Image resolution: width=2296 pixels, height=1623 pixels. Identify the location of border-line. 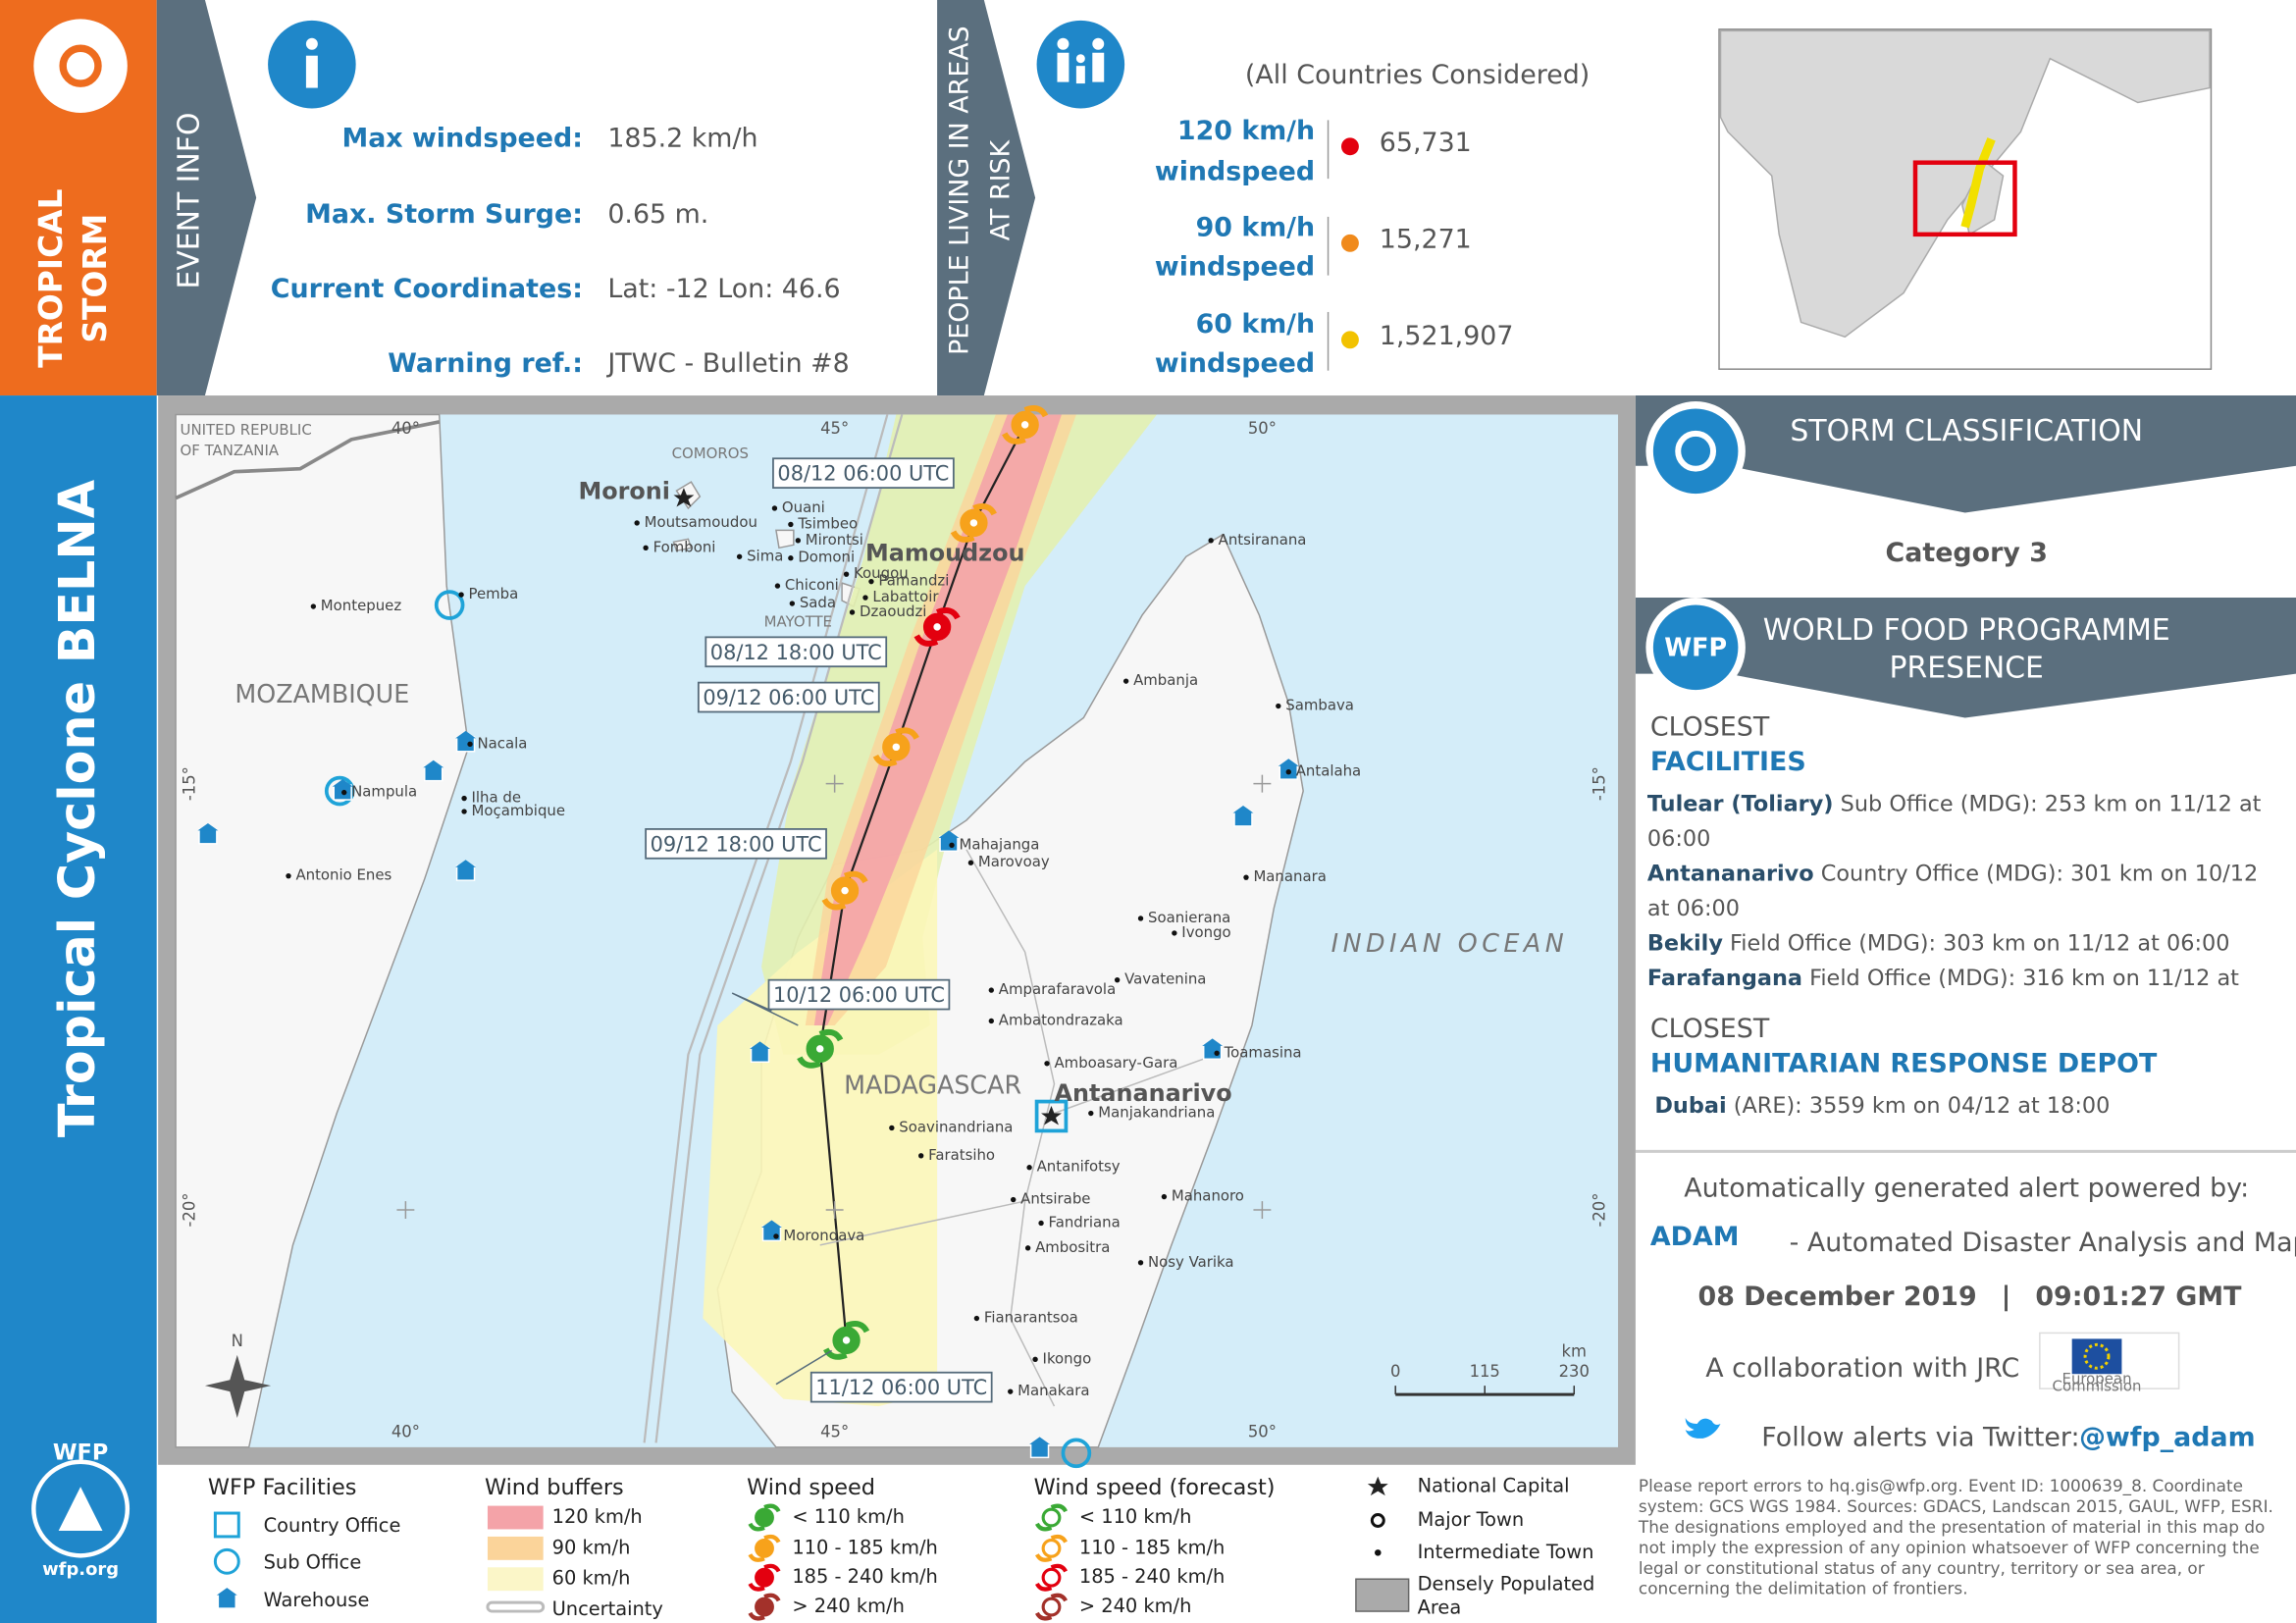
(308, 460).